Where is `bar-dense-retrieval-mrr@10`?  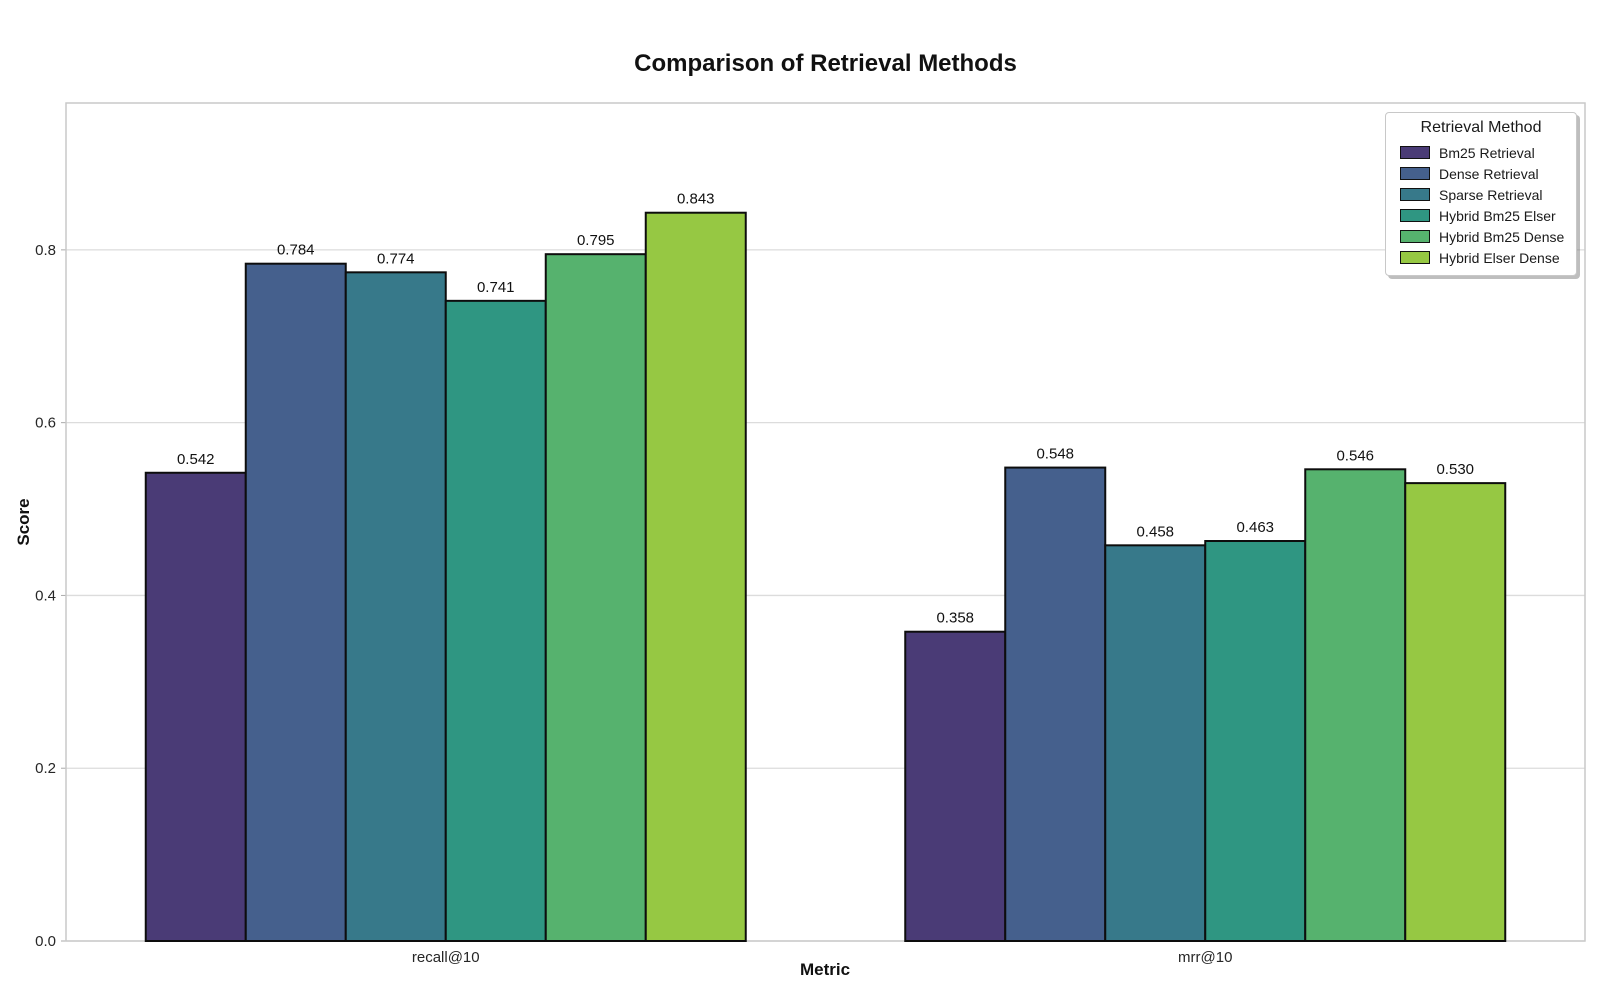 bar-dense-retrieval-mrr@10 is located at coordinates (1055, 704).